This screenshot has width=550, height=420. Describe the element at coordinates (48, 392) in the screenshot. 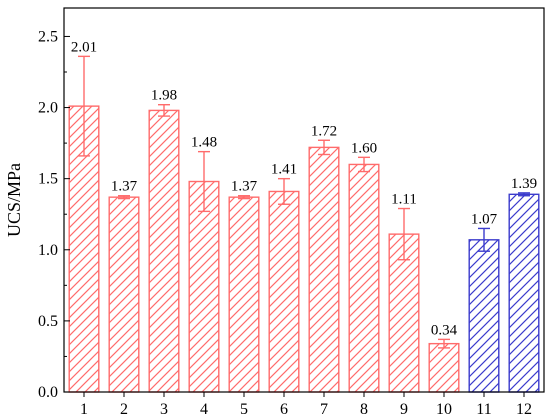

I see `y-tick-label-0.0: 0.0` at that location.